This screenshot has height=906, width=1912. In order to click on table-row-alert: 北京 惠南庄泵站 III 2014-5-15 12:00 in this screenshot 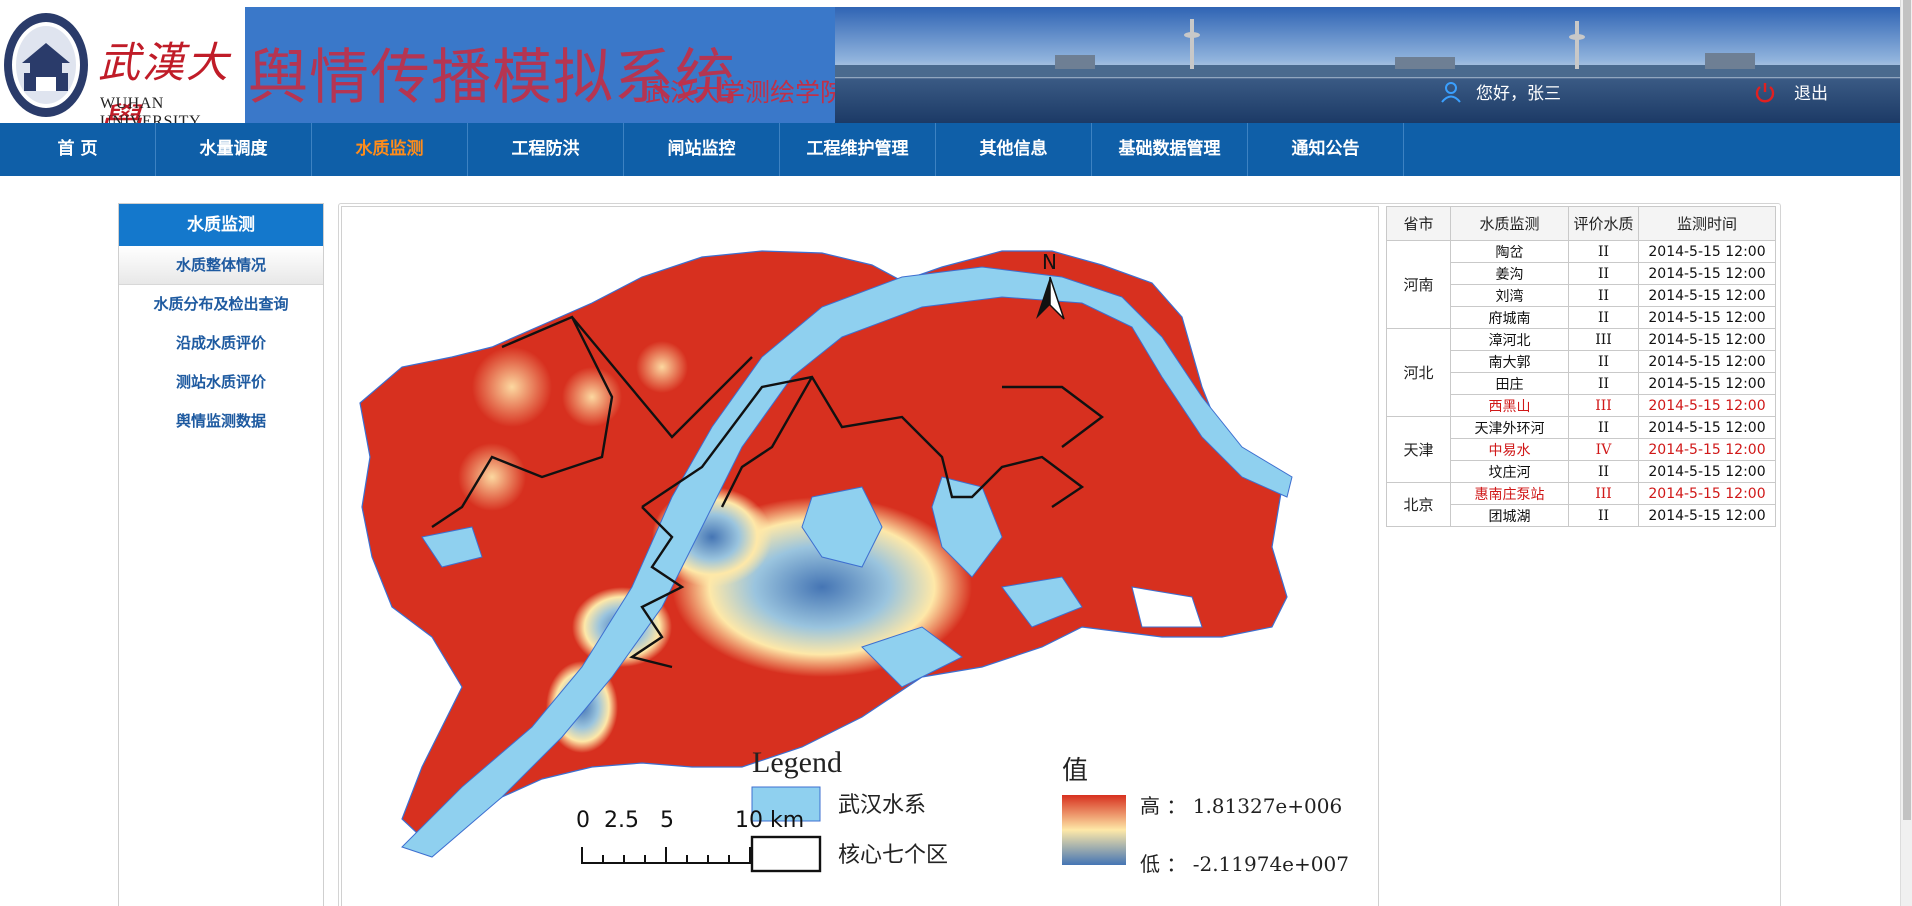, I will do `click(1581, 504)`.